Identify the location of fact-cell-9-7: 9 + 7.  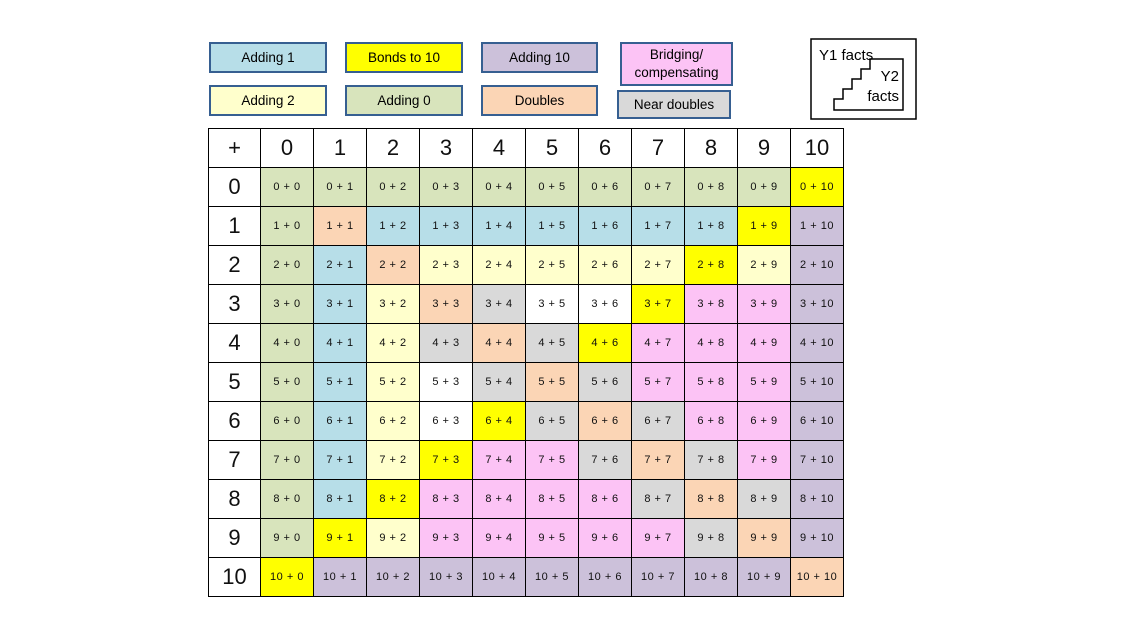
(658, 538).